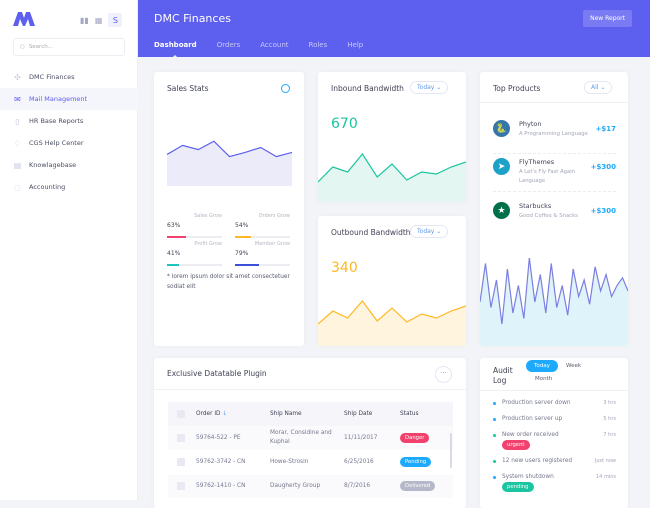  Describe the element at coordinates (367, 88) in the screenshot. I see `card-title: Inbound Bandwidth` at that location.